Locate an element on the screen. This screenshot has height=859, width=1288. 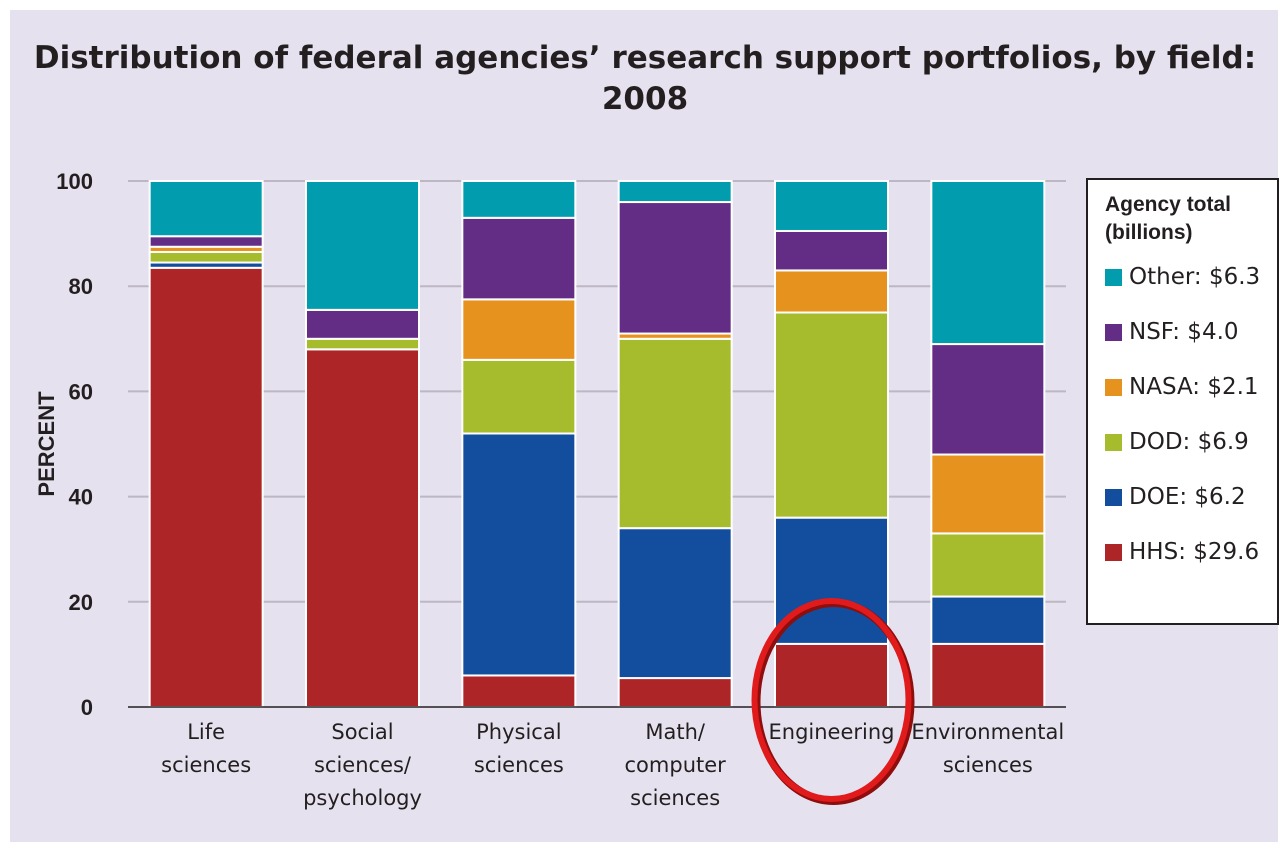
legend-title: Agency total (billions) is located at coordinates (1168, 218).